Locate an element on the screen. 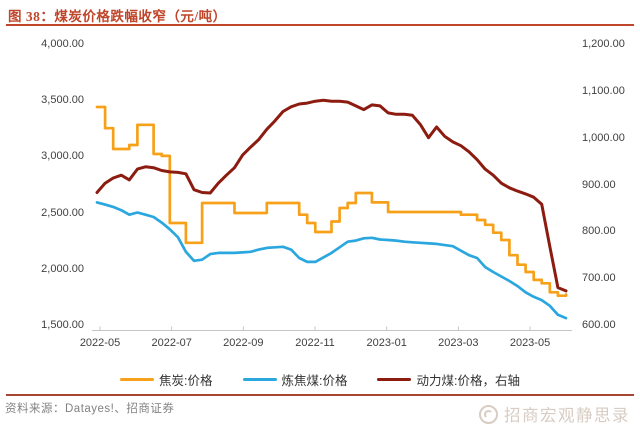 This screenshot has height=443, width=640. x-axis-tick: 2023-01 is located at coordinates (386, 343).